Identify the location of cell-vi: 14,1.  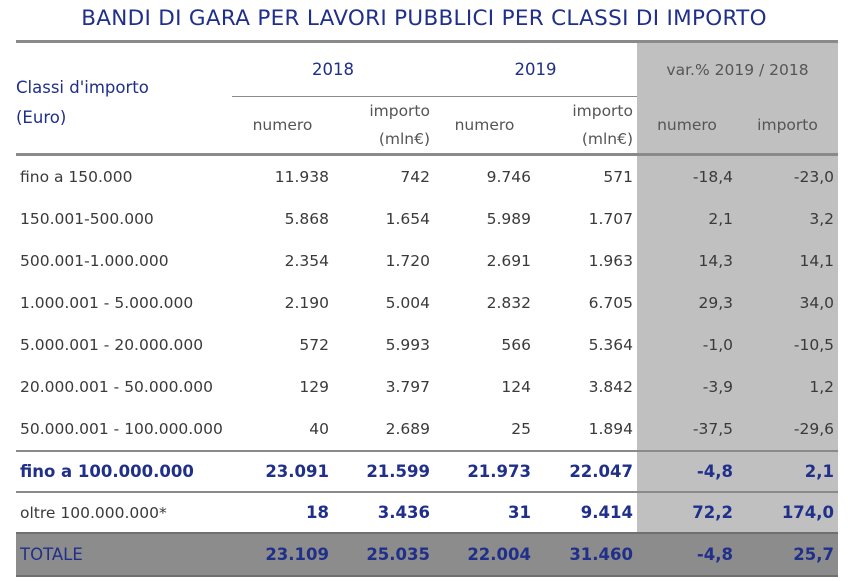
(788, 261).